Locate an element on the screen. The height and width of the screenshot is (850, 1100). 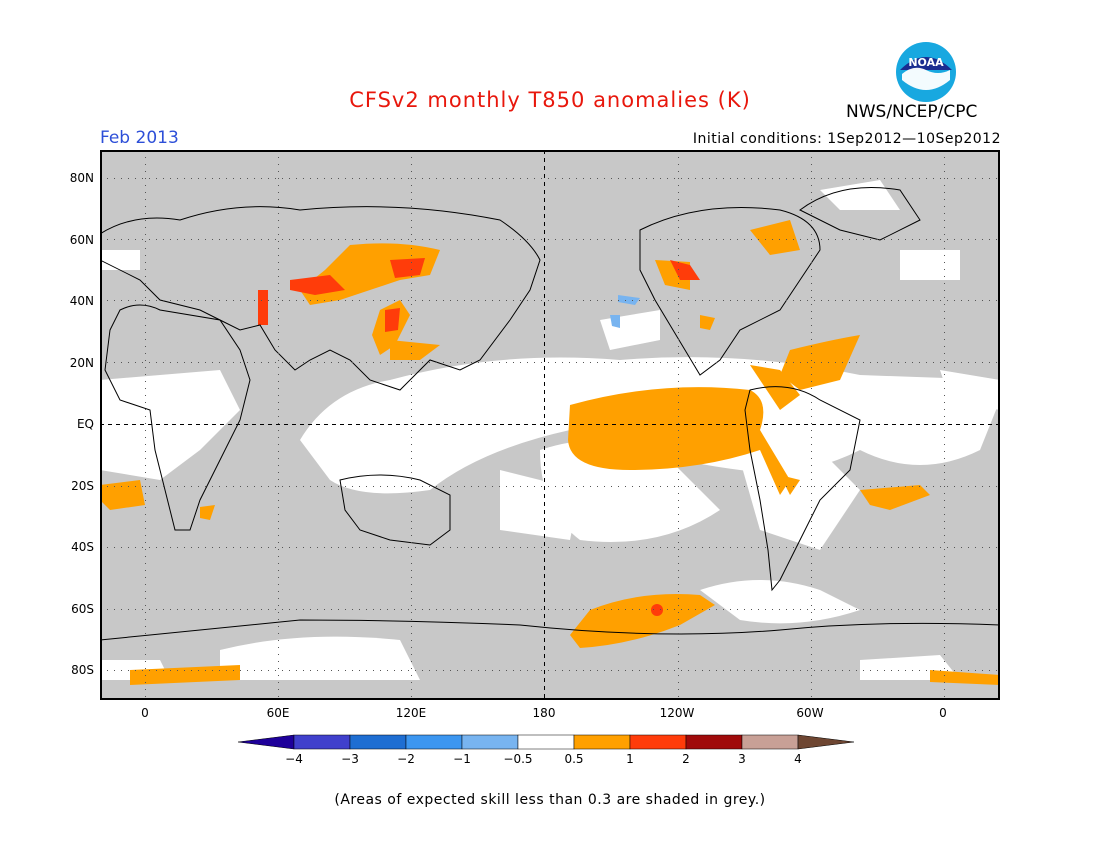
lon-label-180: 180 is located at coordinates (544, 713).